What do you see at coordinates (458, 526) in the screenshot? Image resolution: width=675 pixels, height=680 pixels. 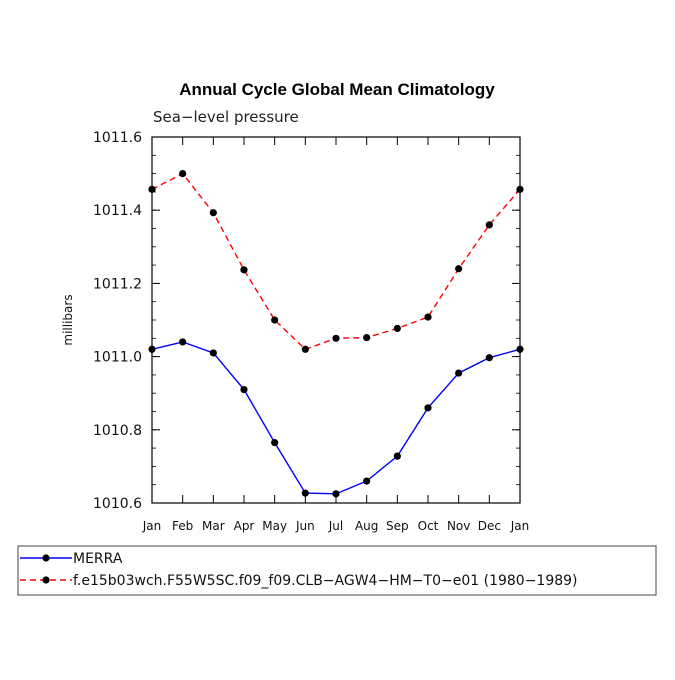 I see `x-tick-label: Nov` at bounding box center [458, 526].